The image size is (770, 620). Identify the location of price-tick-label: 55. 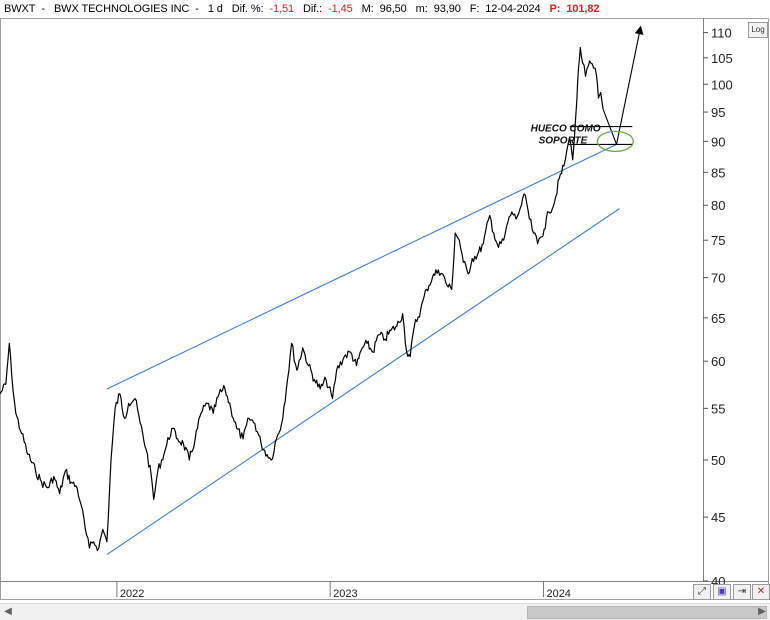
(718, 408).